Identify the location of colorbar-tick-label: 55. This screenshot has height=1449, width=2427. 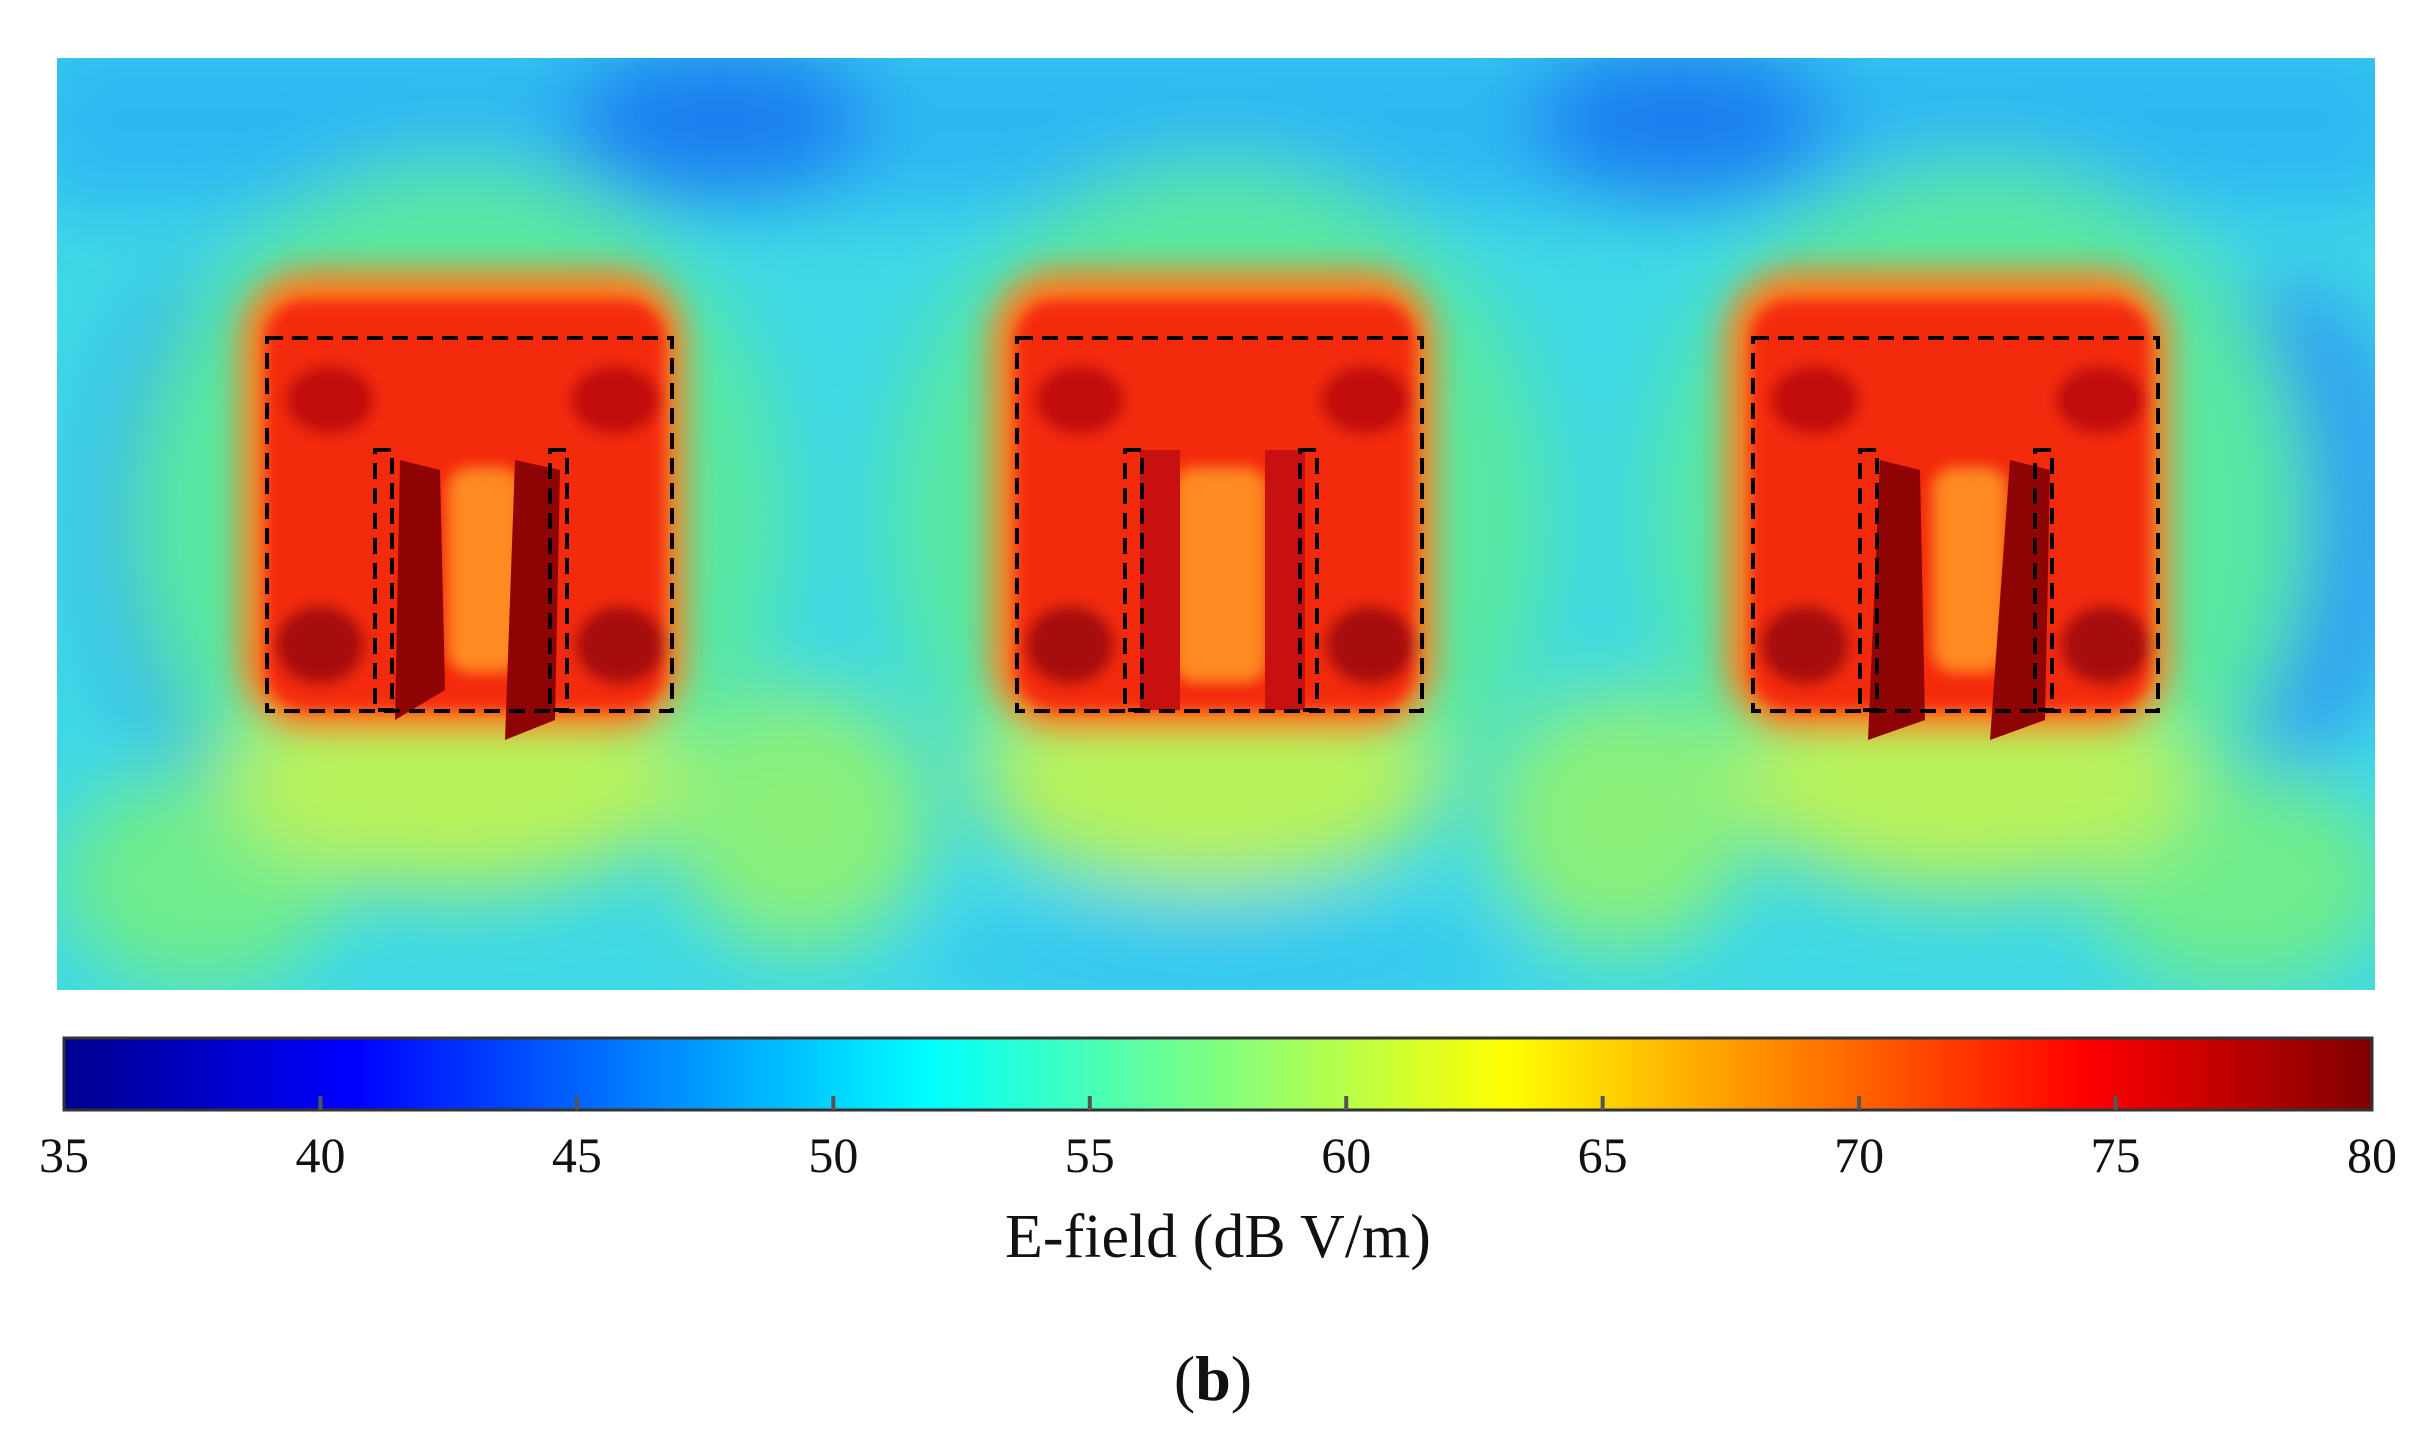
(1090, 1155).